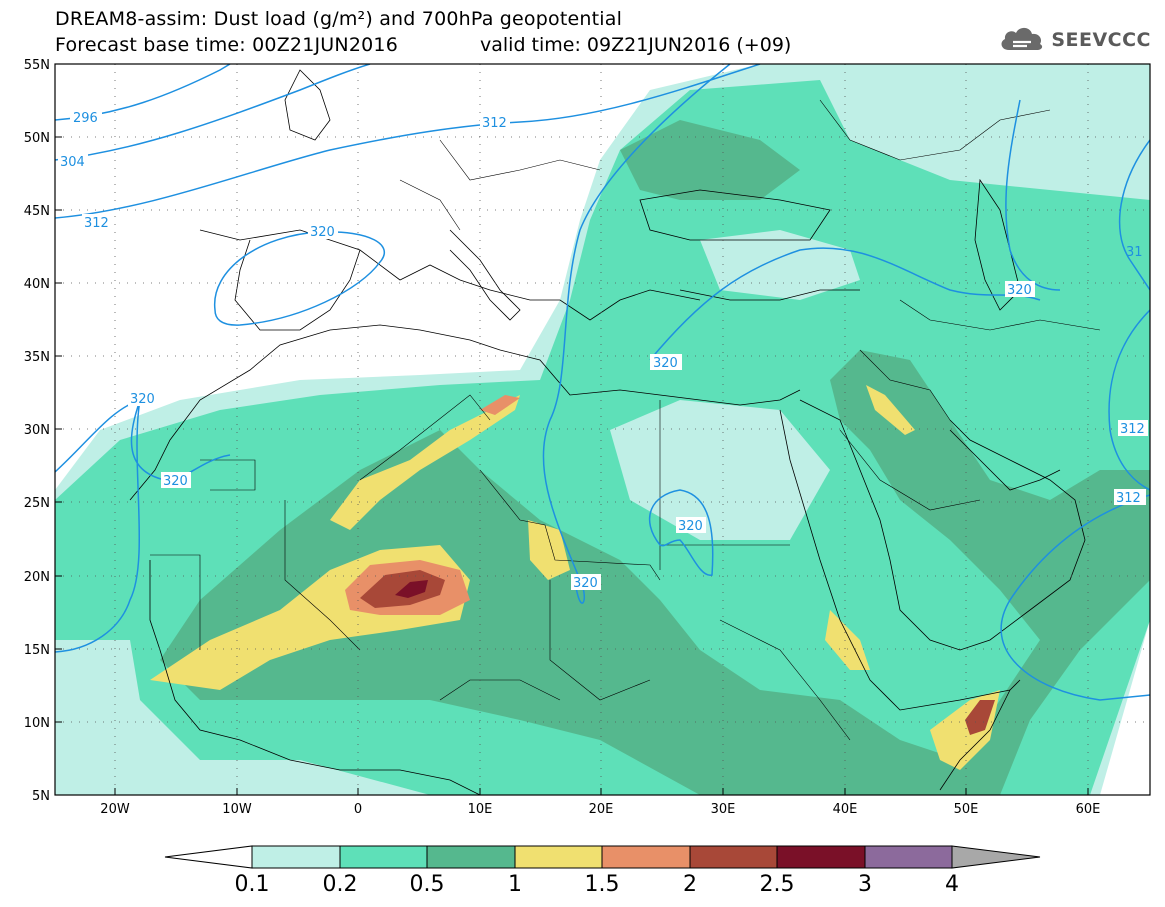  Describe the element at coordinates (980, 717) in the screenshot. I see `dust-2.0-somalia` at that location.